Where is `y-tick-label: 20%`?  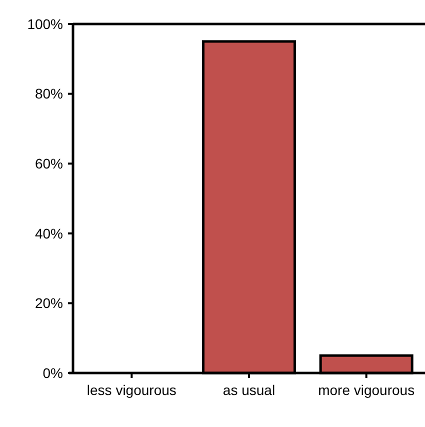
y-tick-label: 20% is located at coordinates (48, 303).